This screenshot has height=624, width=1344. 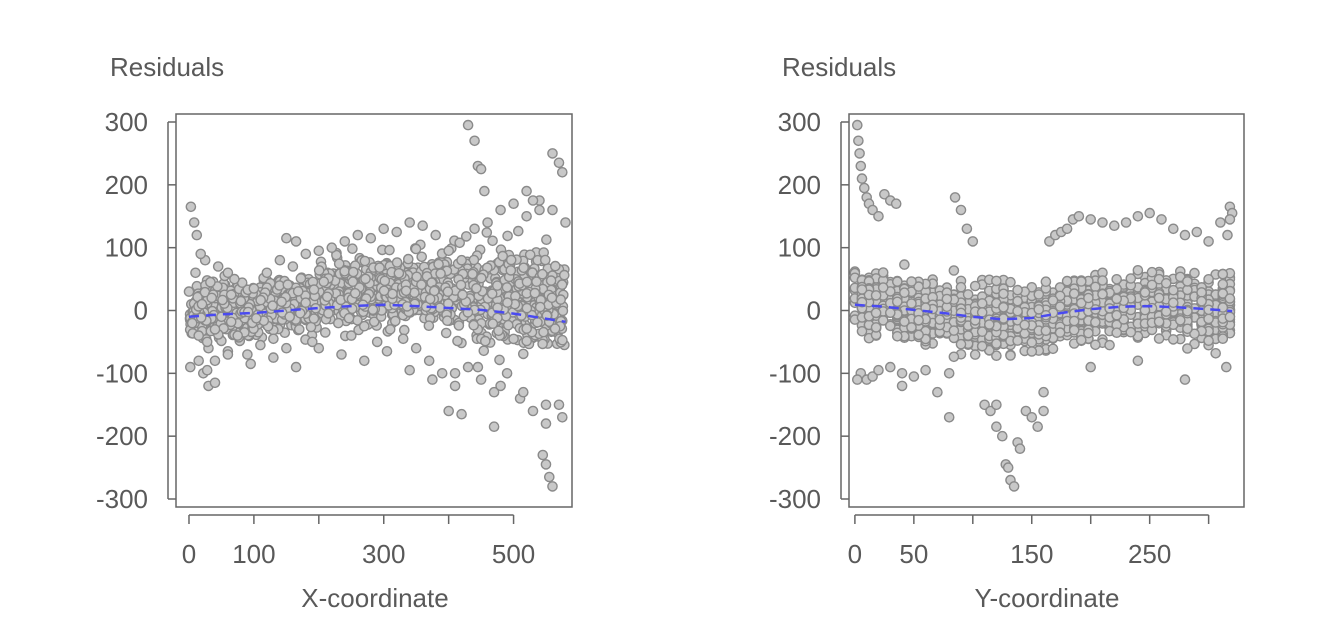 What do you see at coordinates (253, 554) in the screenshot?
I see `x-tick-label: 100` at bounding box center [253, 554].